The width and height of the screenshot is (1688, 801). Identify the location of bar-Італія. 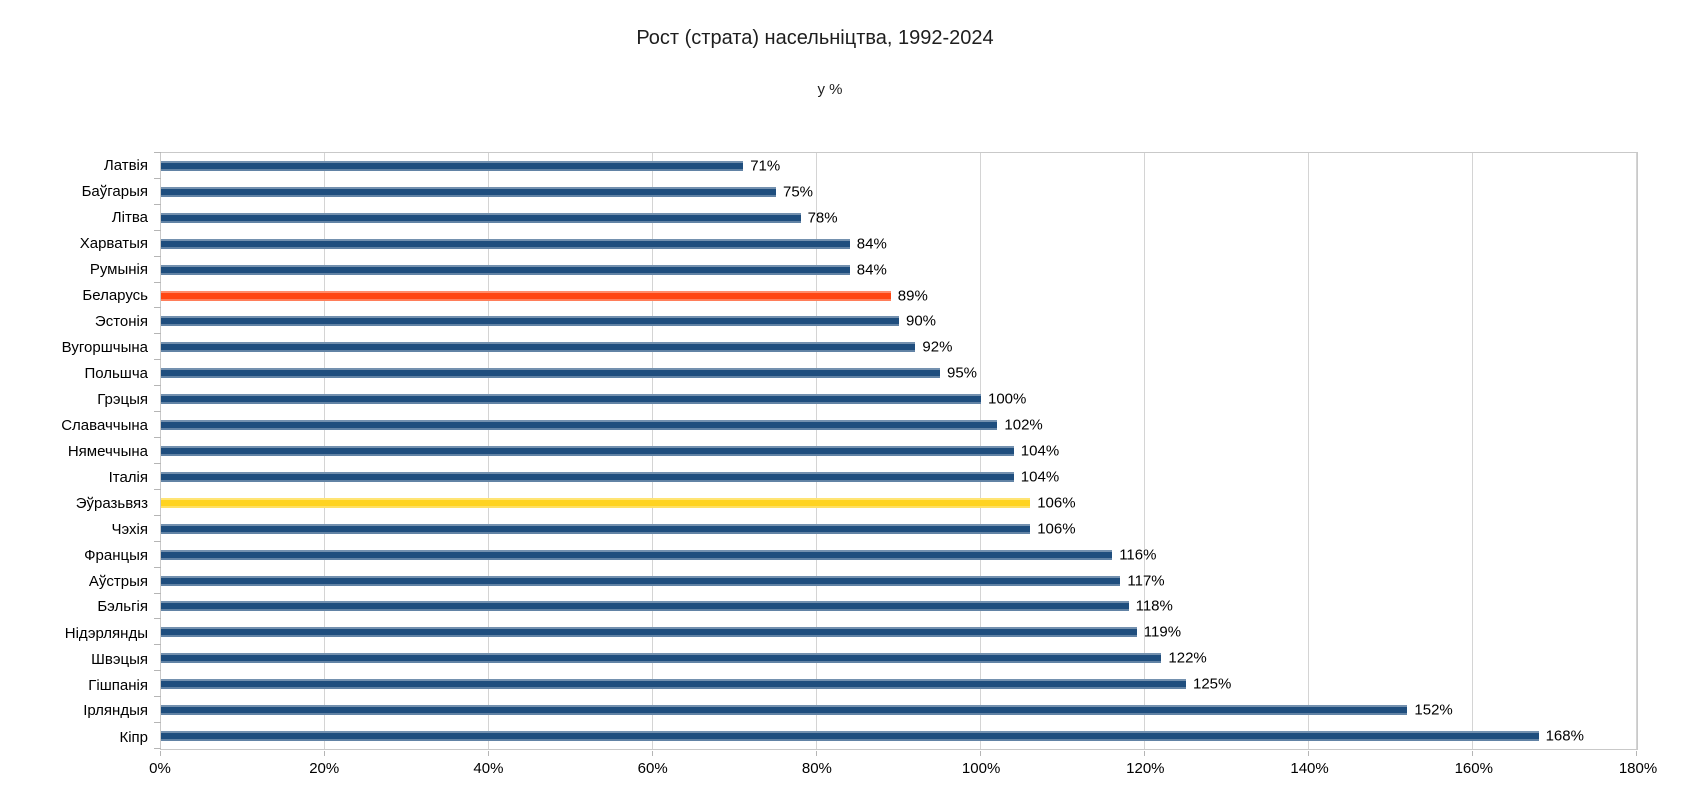
(587, 476).